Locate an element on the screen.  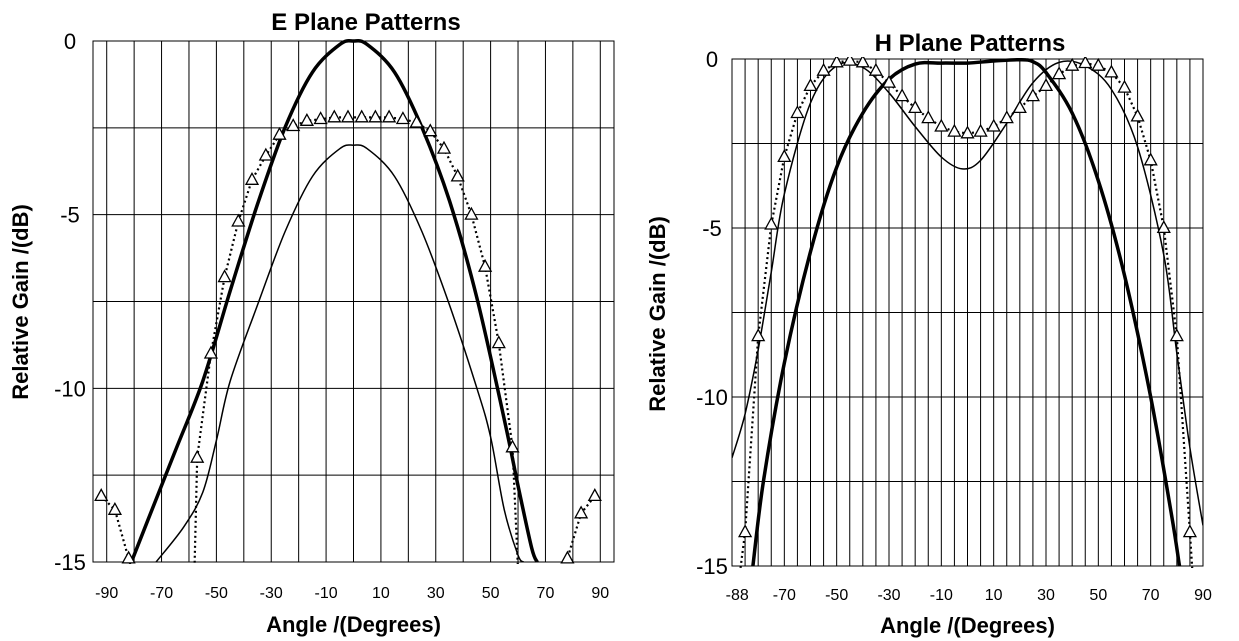
e-plane-x-tick-label: -10 is located at coordinates (326, 593).